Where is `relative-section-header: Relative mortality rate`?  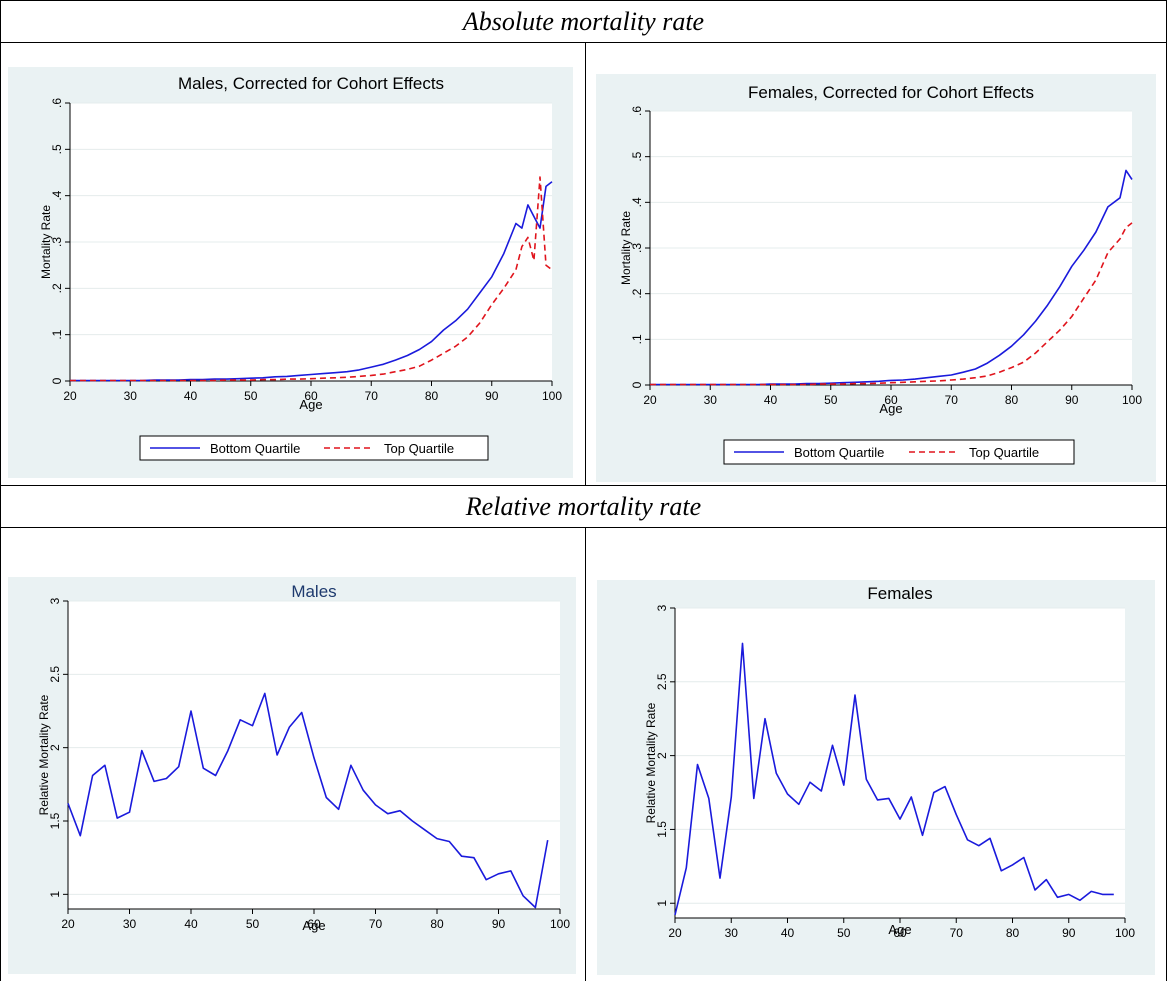 relative-section-header: Relative mortality rate is located at coordinates (583, 506).